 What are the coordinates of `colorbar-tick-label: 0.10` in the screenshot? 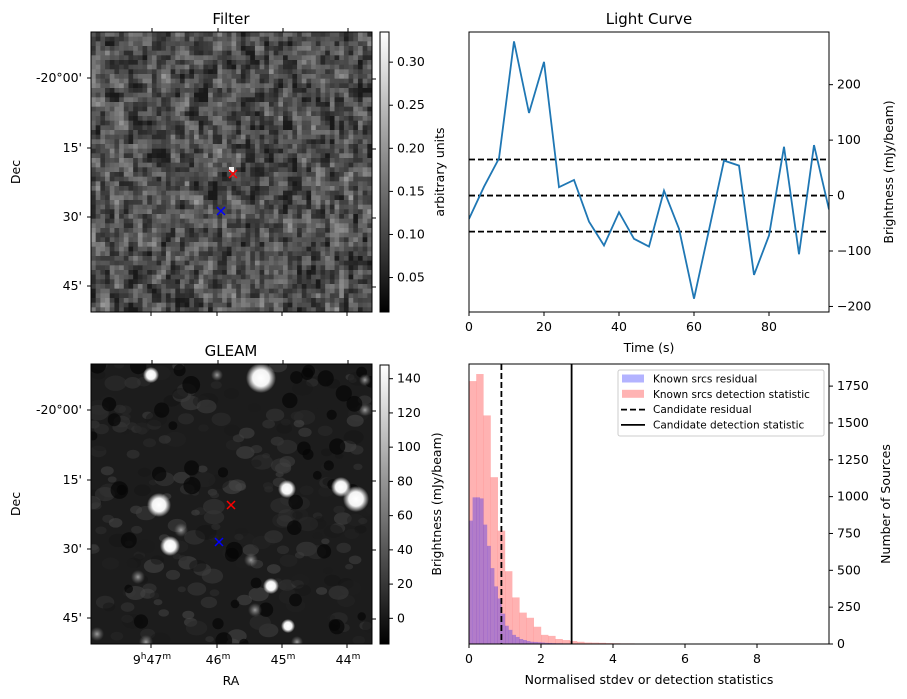 It's located at (411, 233).